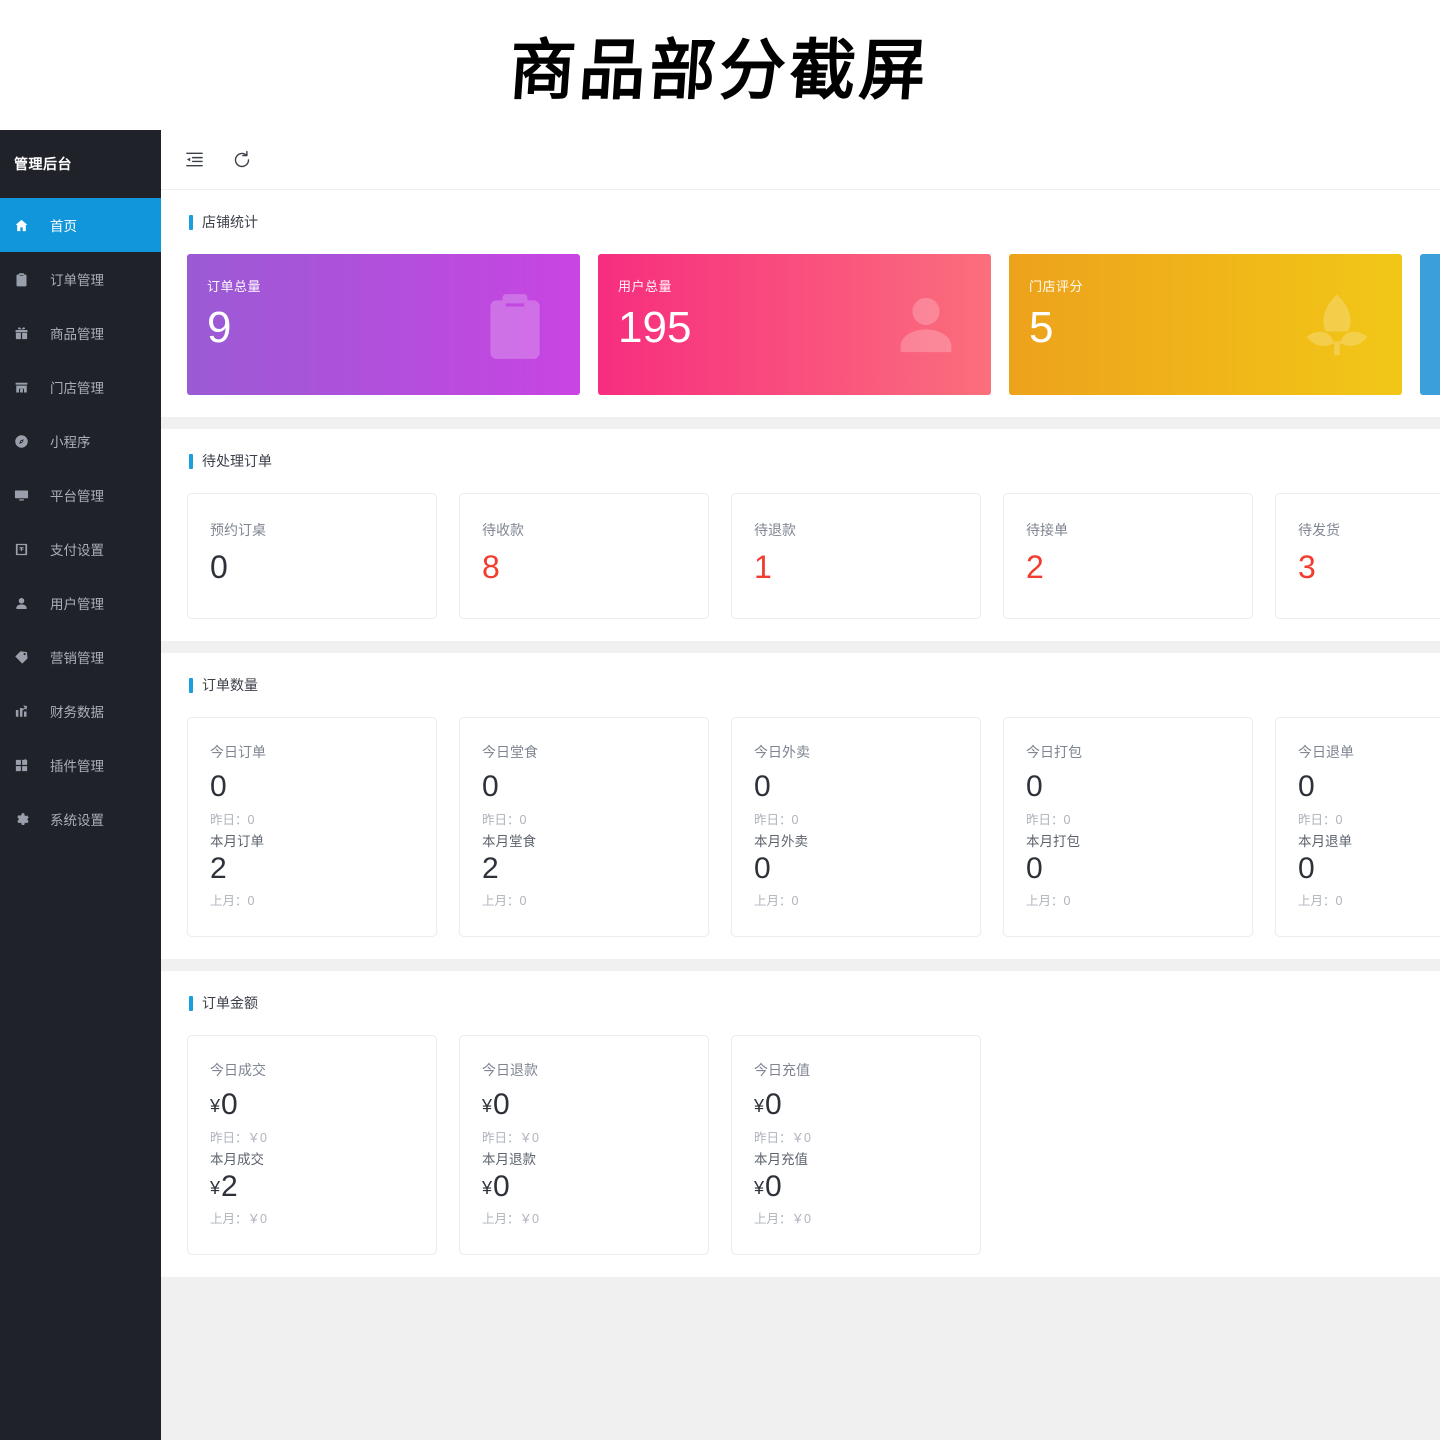 This screenshot has height=1440, width=1440. Describe the element at coordinates (1041, 327) in the screenshot. I see `shop-stat-value: 5` at that location.